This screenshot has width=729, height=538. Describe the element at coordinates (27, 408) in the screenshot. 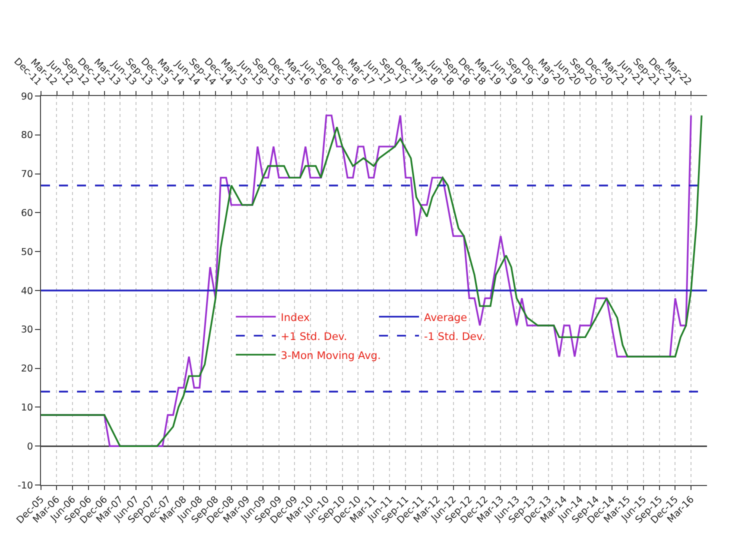

I see `y-tick-label: 10` at that location.